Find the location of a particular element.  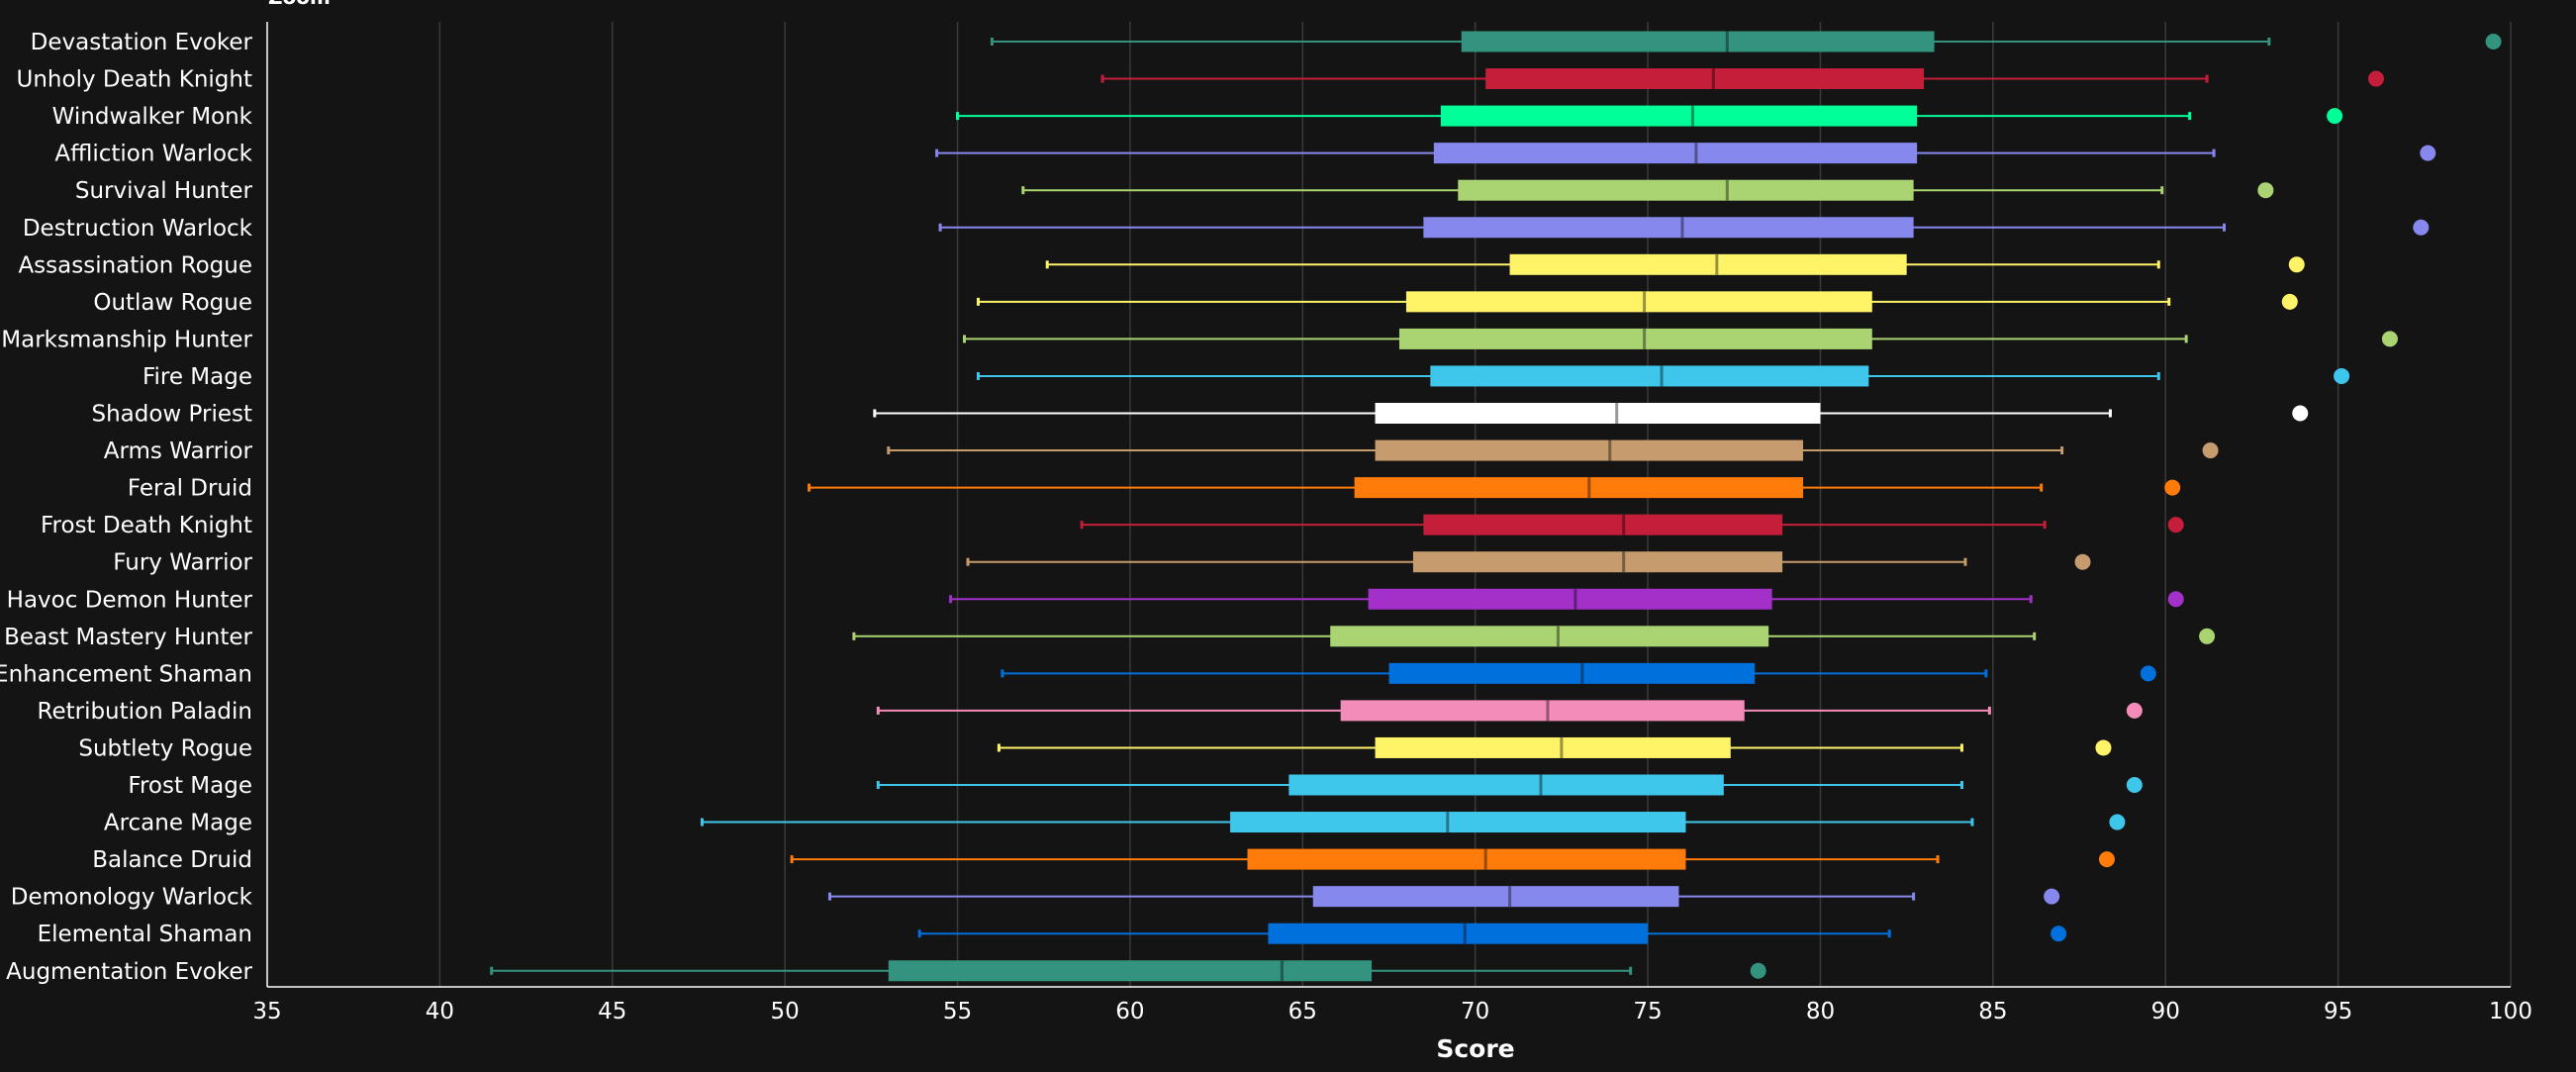

category-label: Survival Hunter is located at coordinates (164, 191).